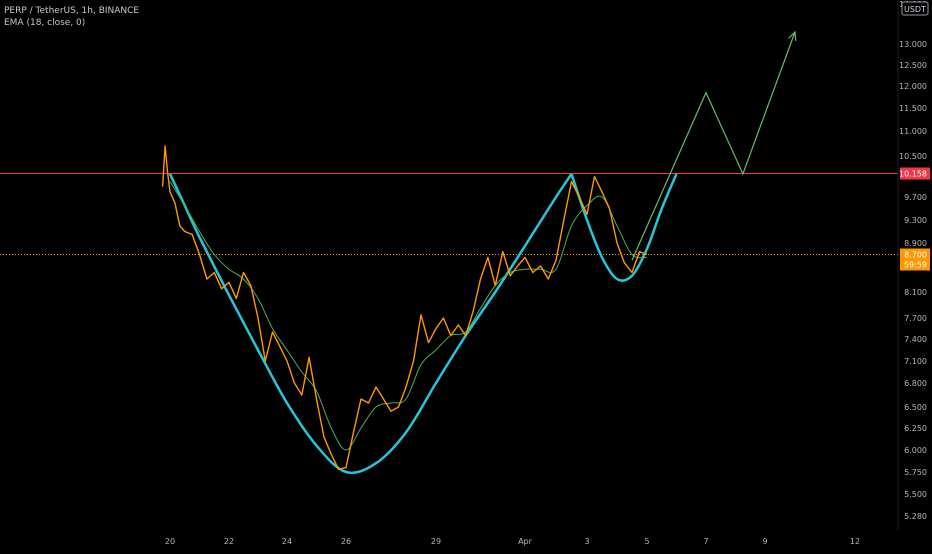  I want to click on x-tick-label: 20, so click(170, 541).